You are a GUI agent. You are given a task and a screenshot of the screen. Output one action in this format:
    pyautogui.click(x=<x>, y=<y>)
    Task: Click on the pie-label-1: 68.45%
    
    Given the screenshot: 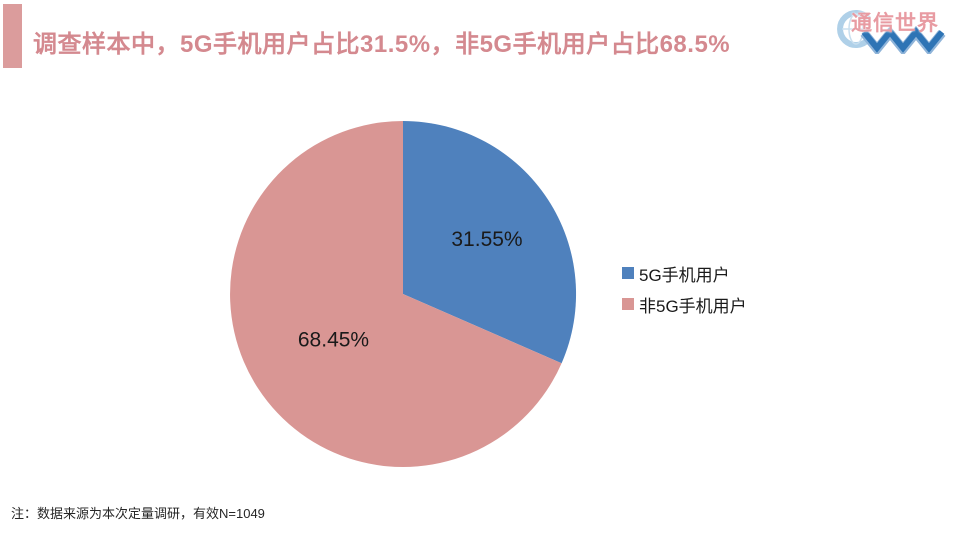 What is the action you would take?
    pyautogui.click(x=333, y=340)
    